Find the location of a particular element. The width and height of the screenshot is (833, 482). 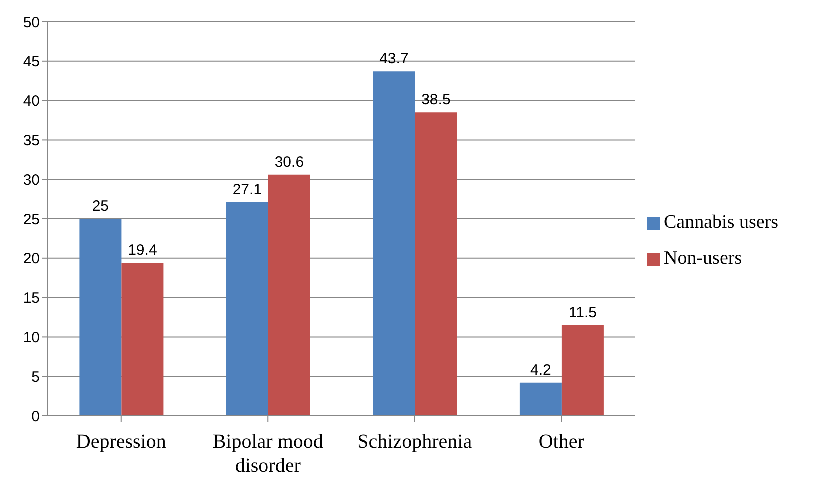

data-label: 11.5 is located at coordinates (582, 313).